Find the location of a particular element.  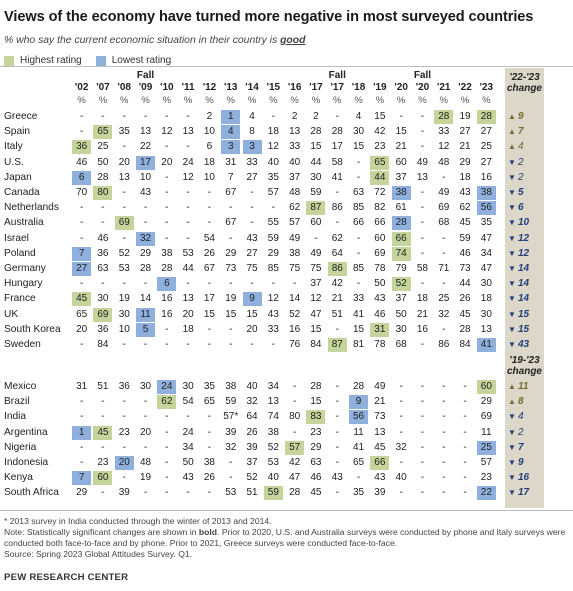

table-cell: 48 is located at coordinates (295, 192).